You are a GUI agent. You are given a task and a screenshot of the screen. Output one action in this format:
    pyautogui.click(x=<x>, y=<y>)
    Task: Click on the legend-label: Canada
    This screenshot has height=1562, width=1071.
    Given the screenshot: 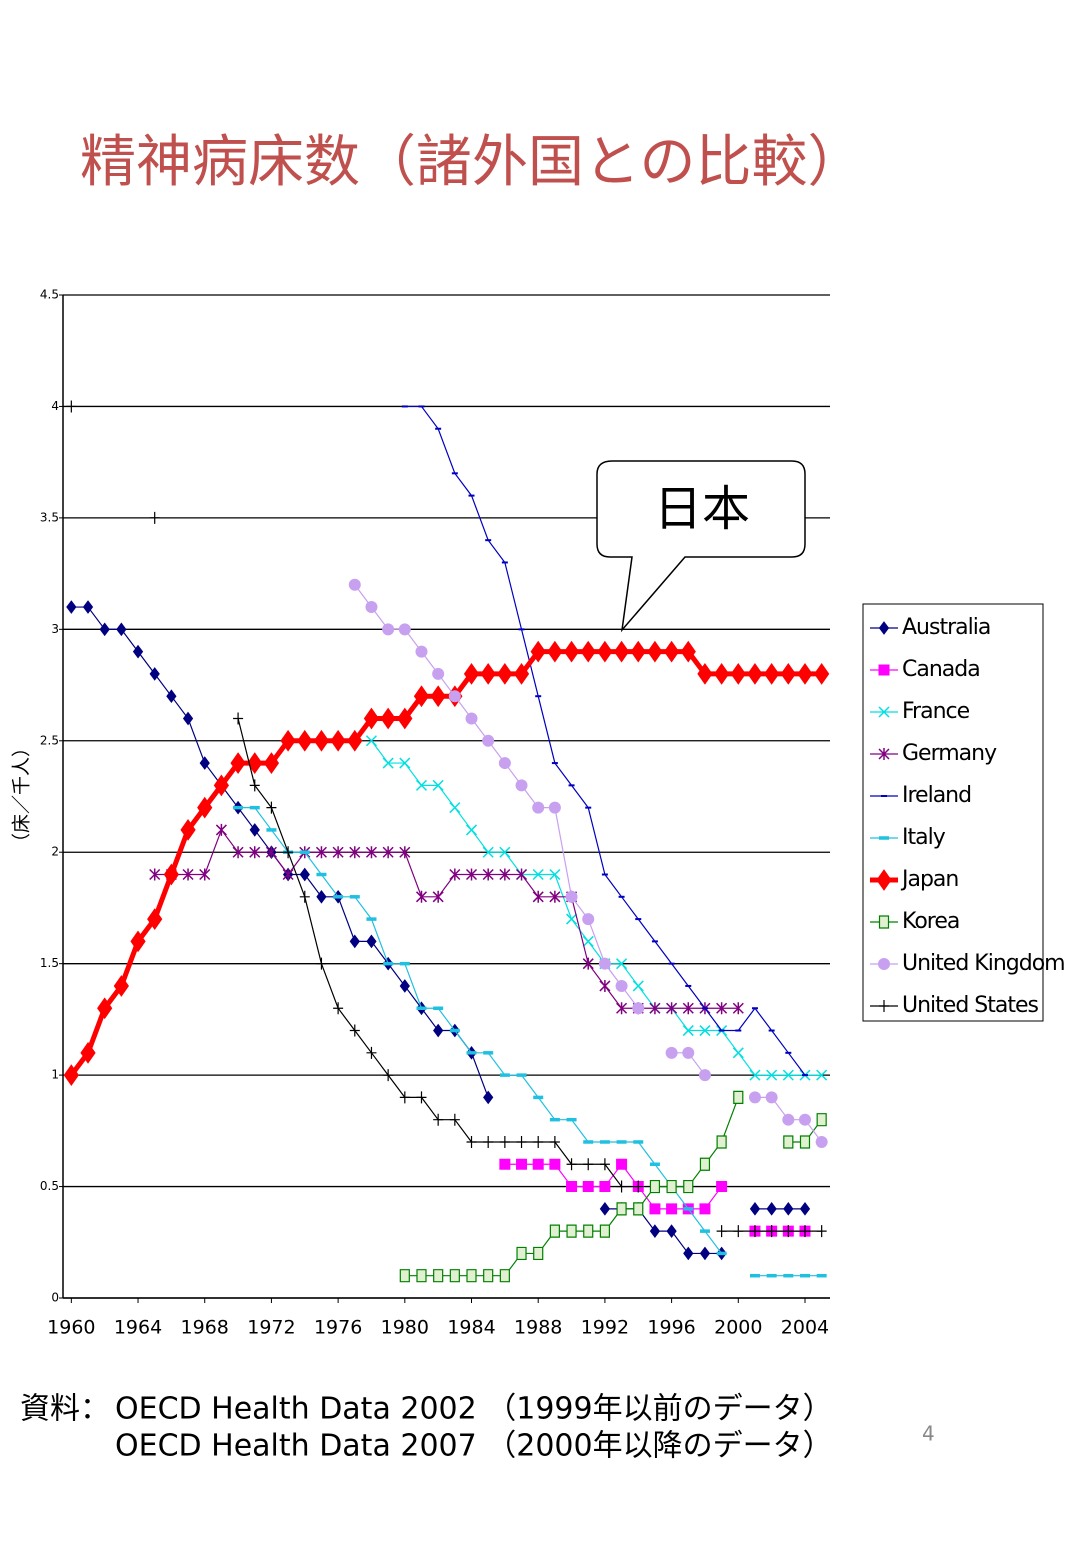 What is the action you would take?
    pyautogui.click(x=941, y=669)
    